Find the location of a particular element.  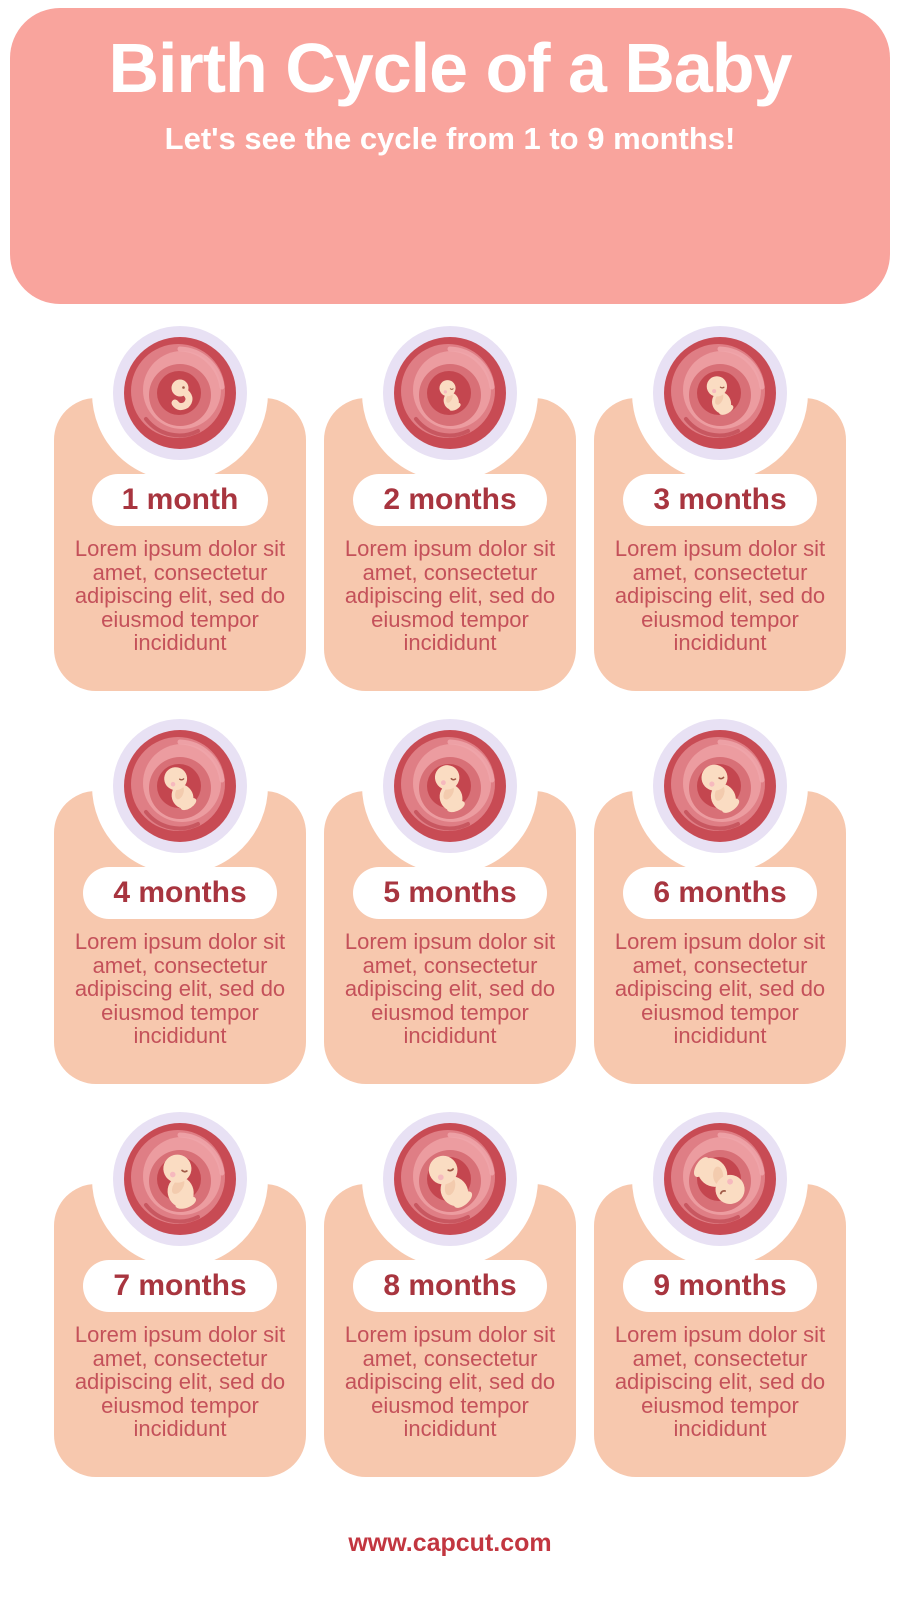

page-title: Birth Cycle of a Baby is located at coordinates (450, 68).